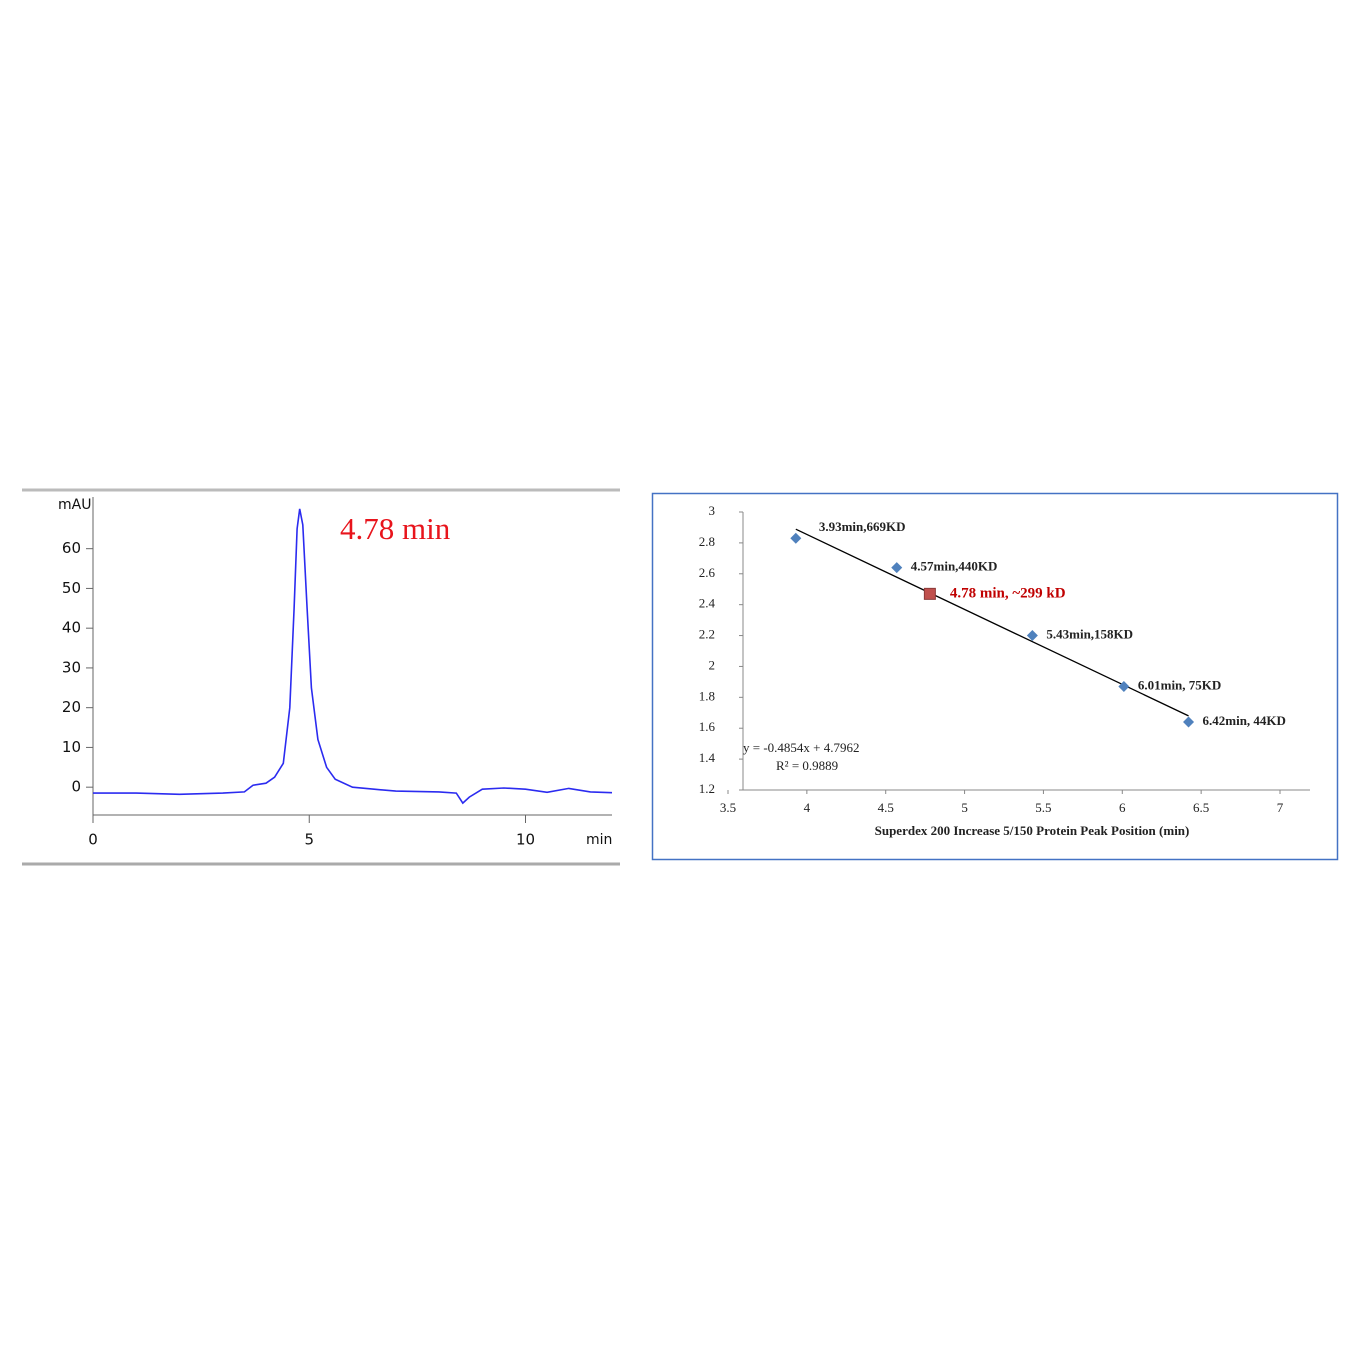  What do you see at coordinates (1089, 634) in the screenshot?
I see `point-label: 5.43min,158KD` at bounding box center [1089, 634].